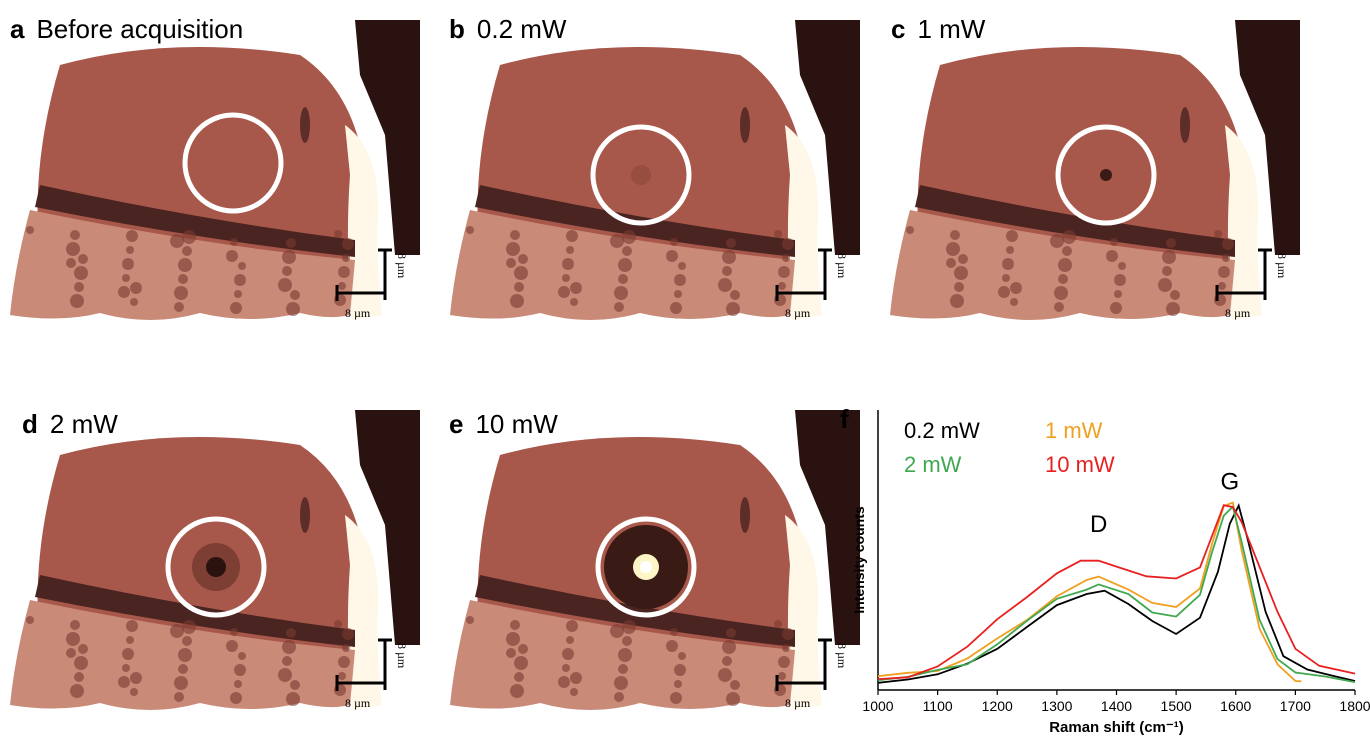 This screenshot has width=1370, height=751. I want to click on series-line-2-mw, so click(1116, 593).